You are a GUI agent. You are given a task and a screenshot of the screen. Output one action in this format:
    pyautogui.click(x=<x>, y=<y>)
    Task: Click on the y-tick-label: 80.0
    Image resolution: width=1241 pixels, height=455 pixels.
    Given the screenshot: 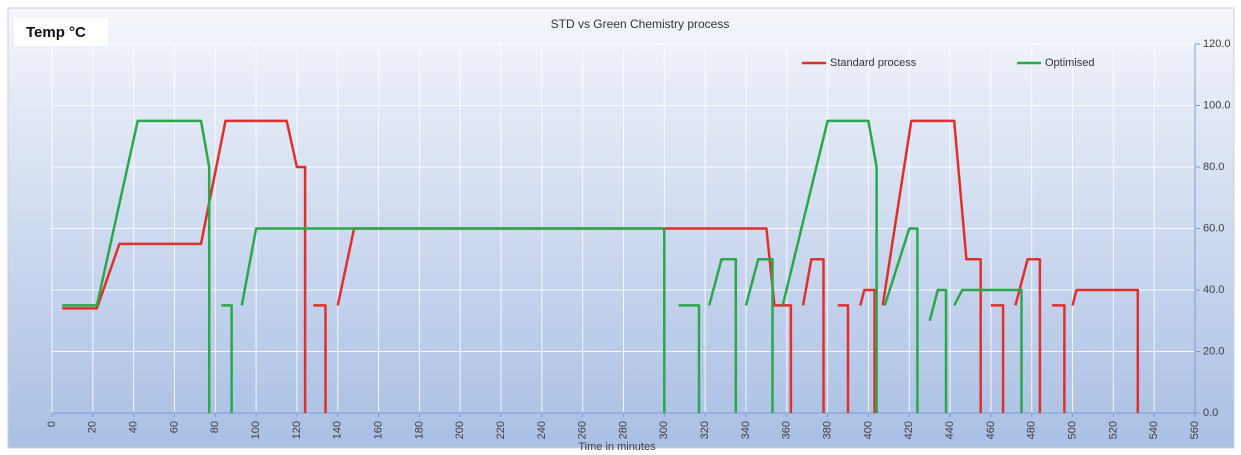 What is the action you would take?
    pyautogui.click(x=1213, y=167)
    